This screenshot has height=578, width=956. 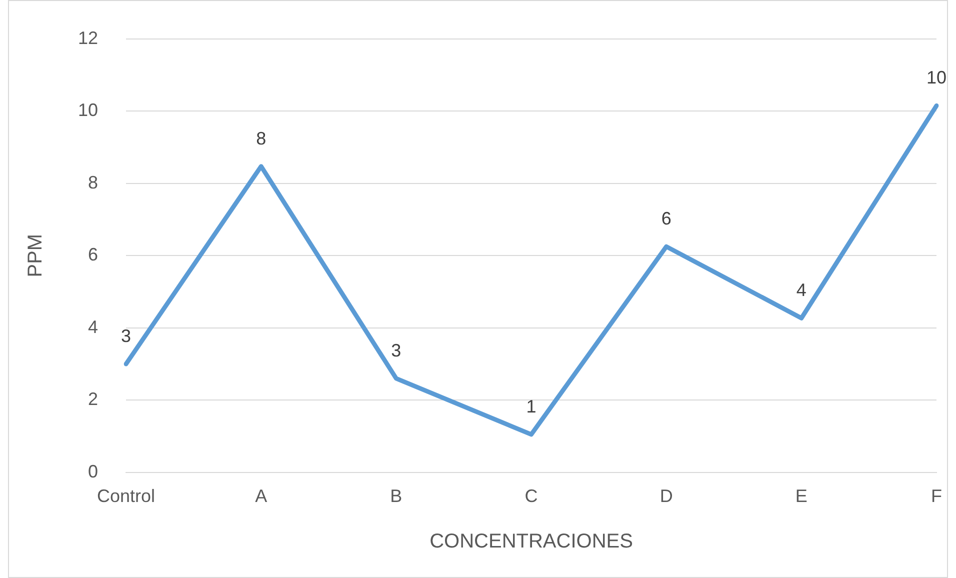 I want to click on y-tick-label: 12, so click(x=88, y=38).